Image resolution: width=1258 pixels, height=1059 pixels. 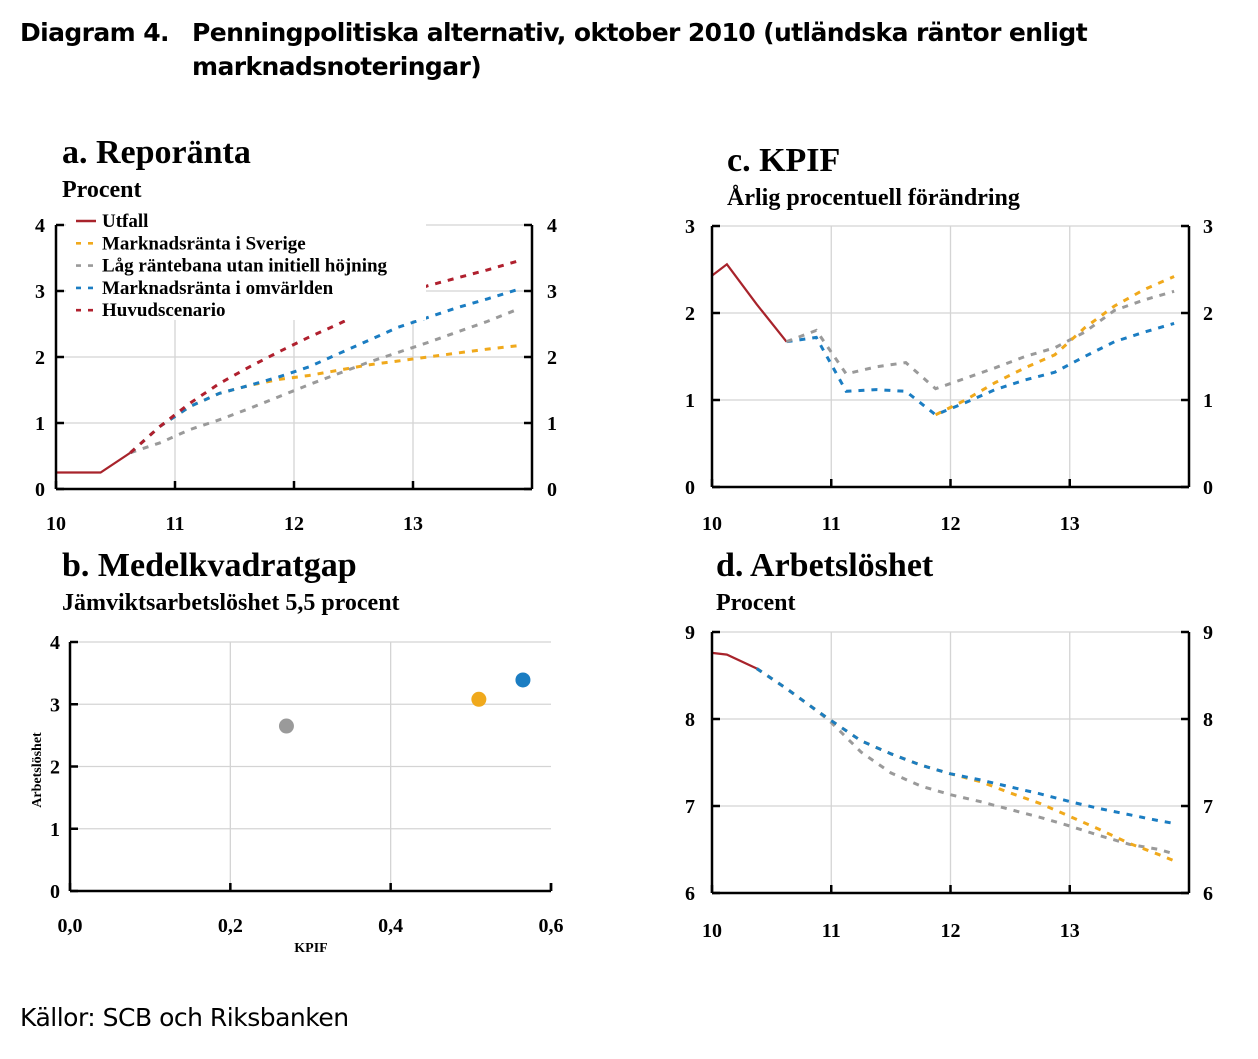 I want to click on ytick-label-right: 7, so click(x=1208, y=807).